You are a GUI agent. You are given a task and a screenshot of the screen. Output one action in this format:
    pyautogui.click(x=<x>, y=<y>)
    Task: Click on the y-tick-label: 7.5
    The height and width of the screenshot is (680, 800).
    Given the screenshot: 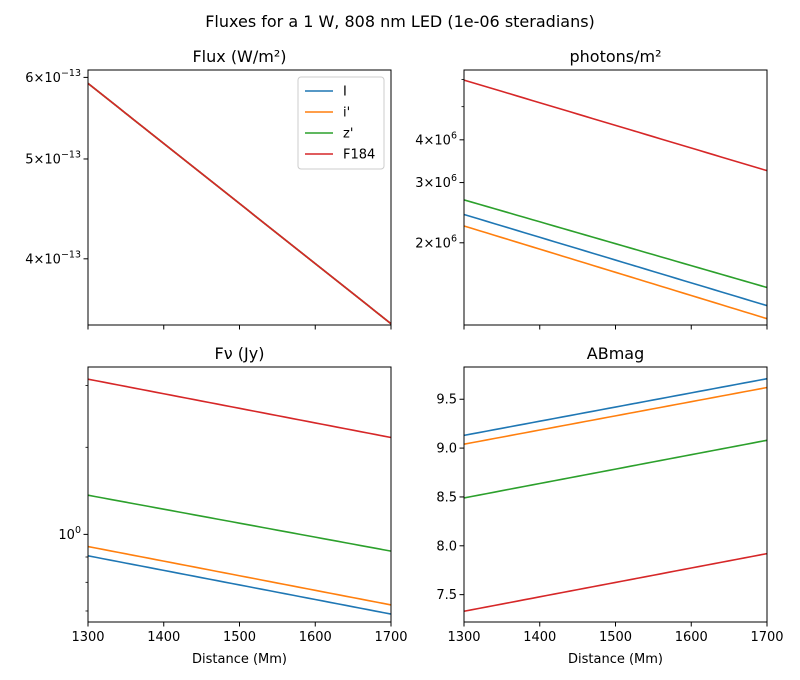 What is the action you would take?
    pyautogui.click(x=446, y=595)
    